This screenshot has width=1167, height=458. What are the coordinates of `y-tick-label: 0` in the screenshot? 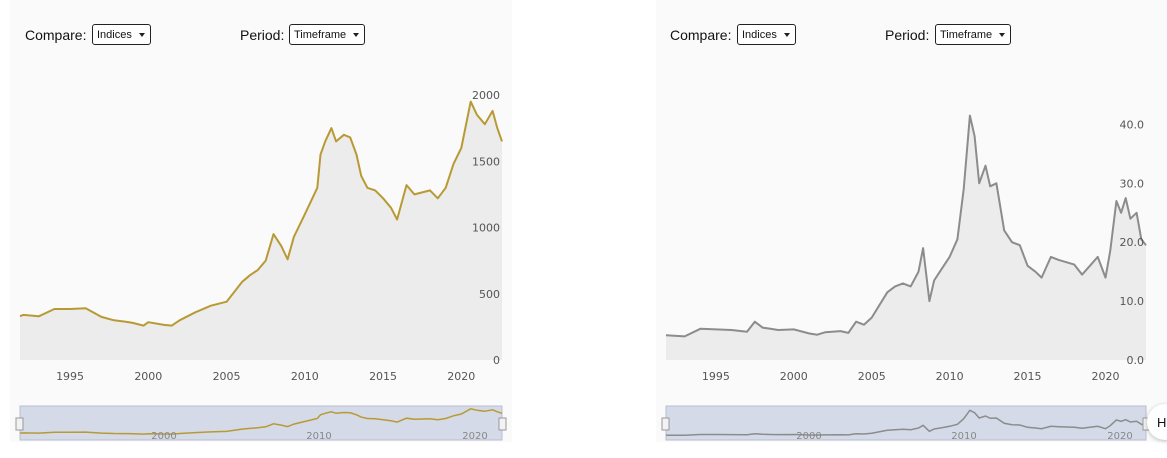 It's located at (496, 360).